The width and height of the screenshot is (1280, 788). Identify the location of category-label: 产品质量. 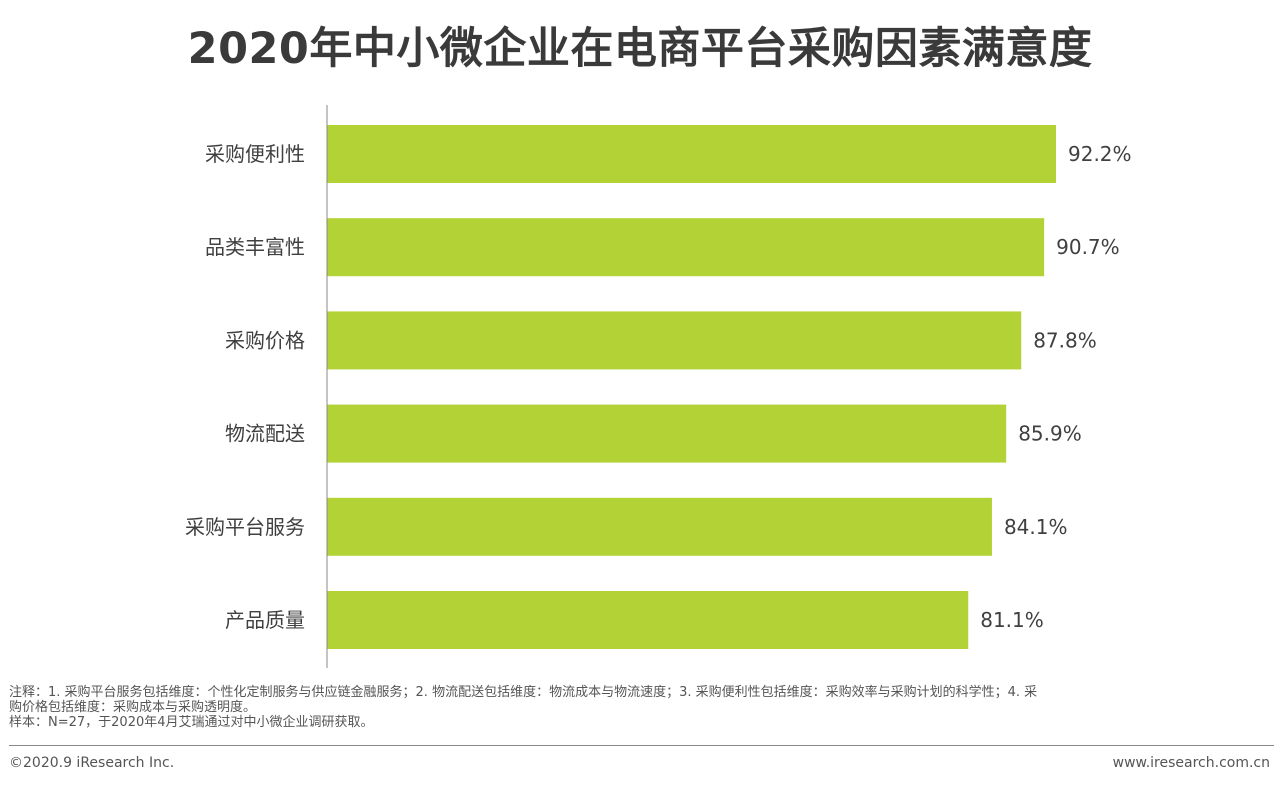
(265, 620).